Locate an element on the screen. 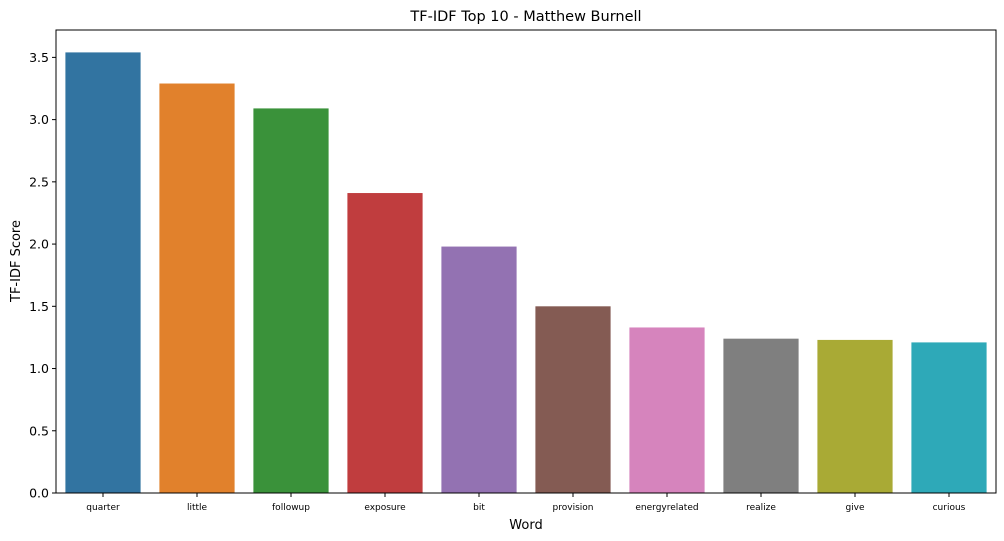  x-tick-label: bit is located at coordinates (479, 508).